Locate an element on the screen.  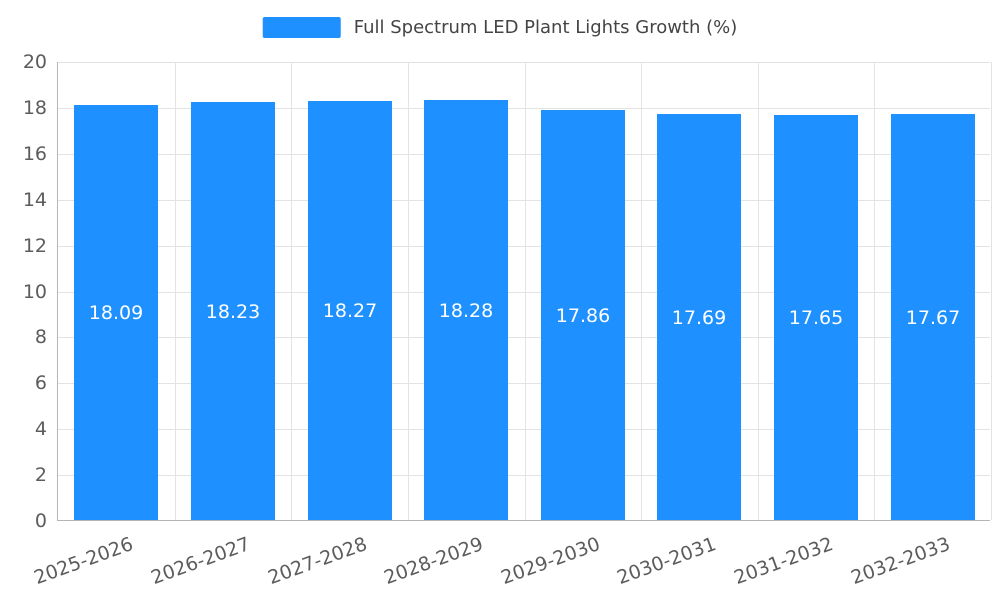
bar-value-label: 18.27 is located at coordinates (350, 311).